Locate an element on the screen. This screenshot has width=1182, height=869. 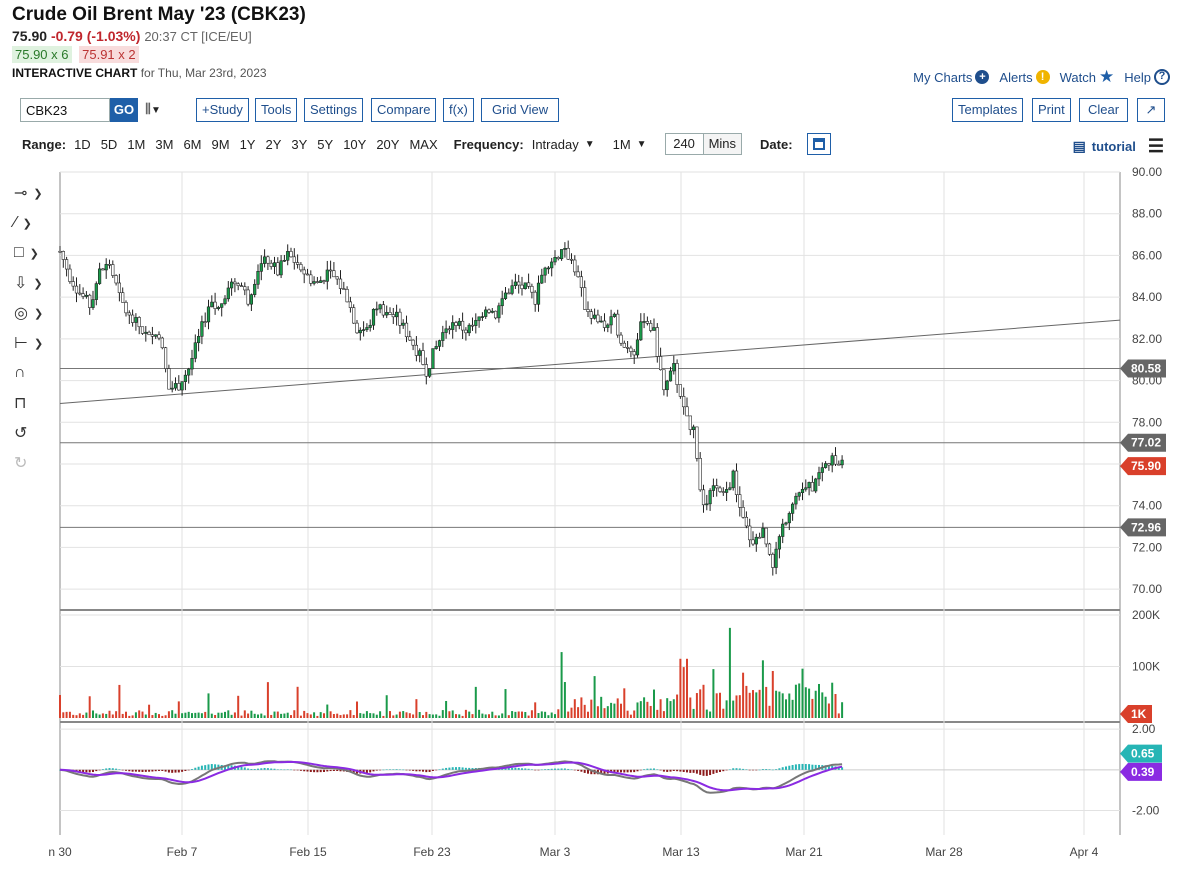
symbol-input is located at coordinates (65, 110).